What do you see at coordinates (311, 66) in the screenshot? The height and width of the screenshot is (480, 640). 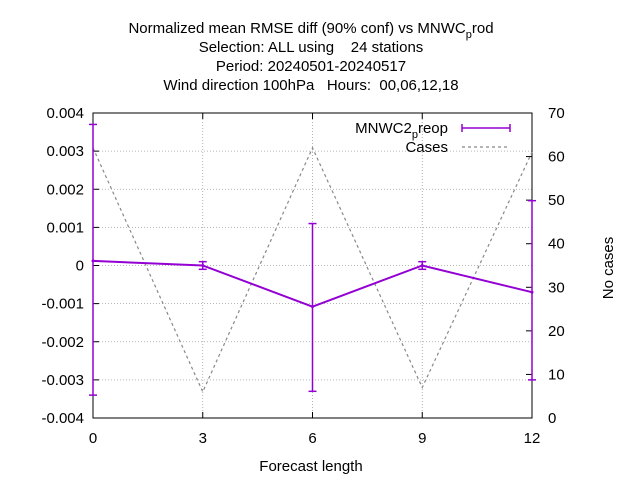 I see `title-line-3: Period: 20240501-20240517` at bounding box center [311, 66].